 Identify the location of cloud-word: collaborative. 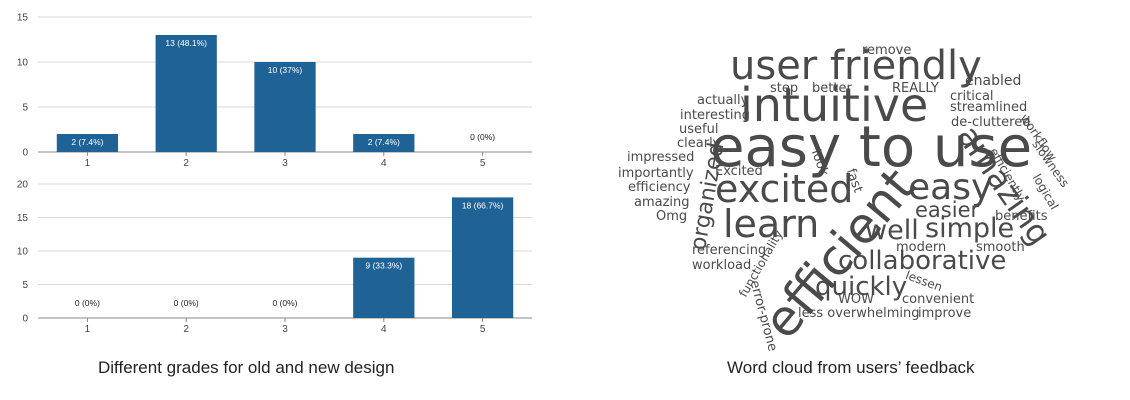
(922, 261).